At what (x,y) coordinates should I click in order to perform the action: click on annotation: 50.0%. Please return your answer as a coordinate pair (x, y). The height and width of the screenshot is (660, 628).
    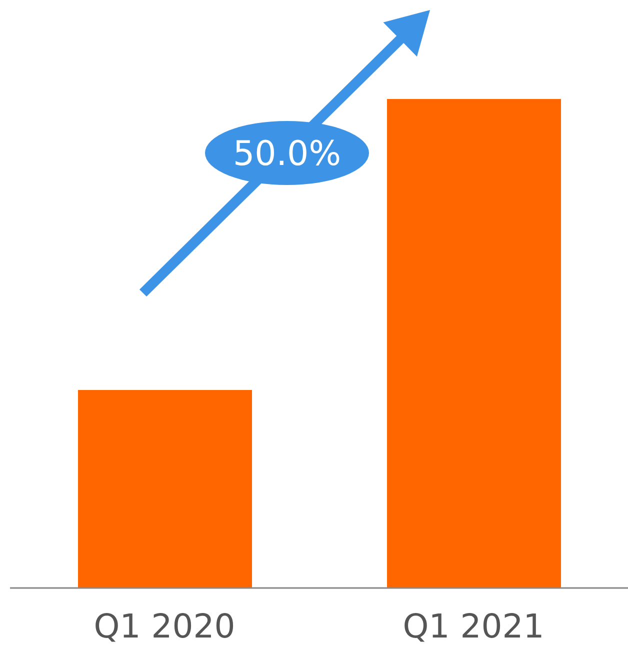
    Looking at the image, I should click on (287, 154).